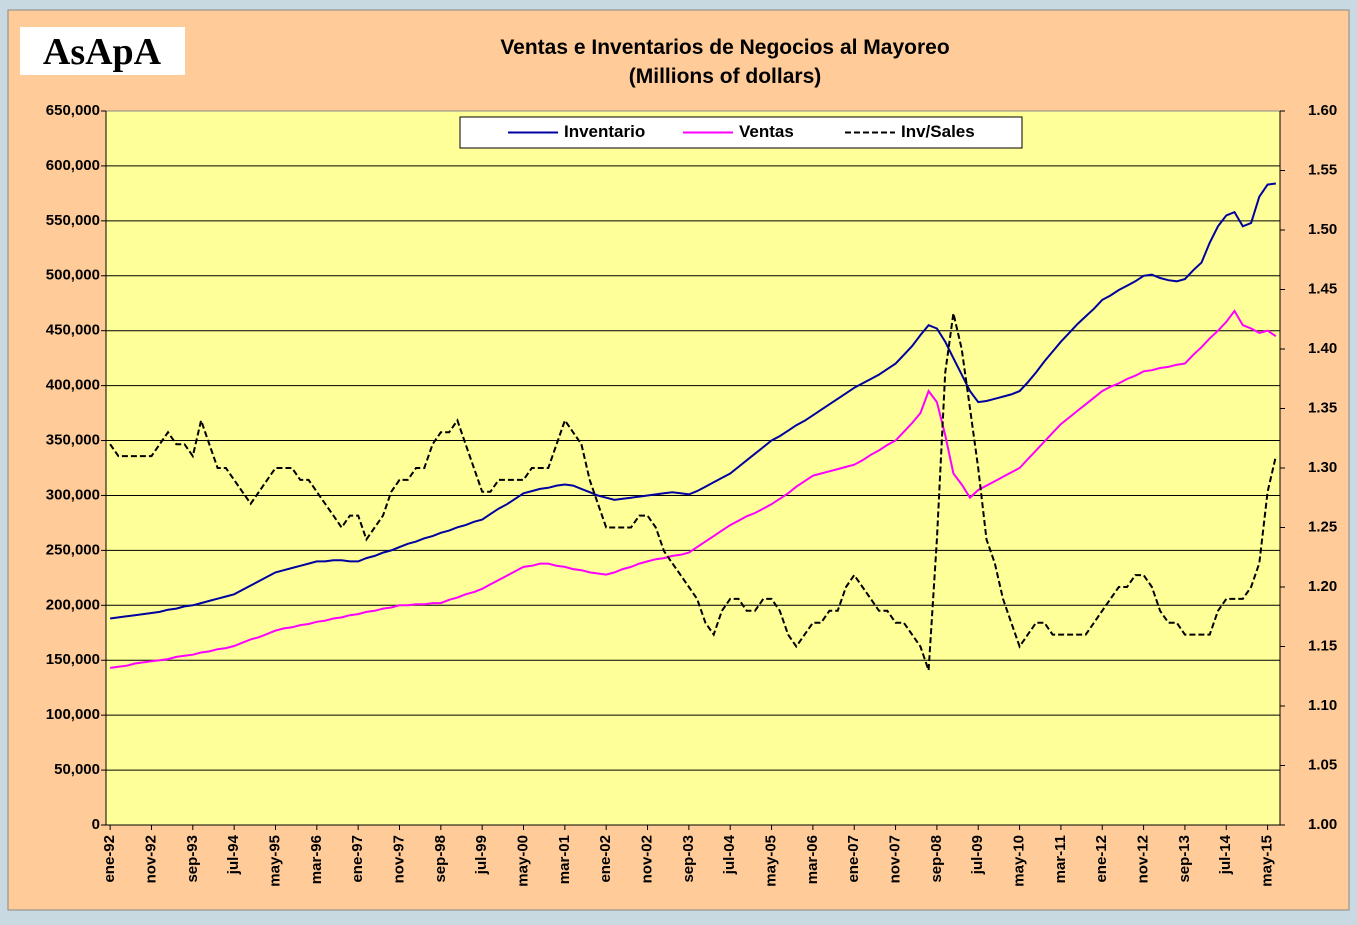 The width and height of the screenshot is (1357, 925). What do you see at coordinates (73, 275) in the screenshot?
I see `y-tick-label: 500,000` at bounding box center [73, 275].